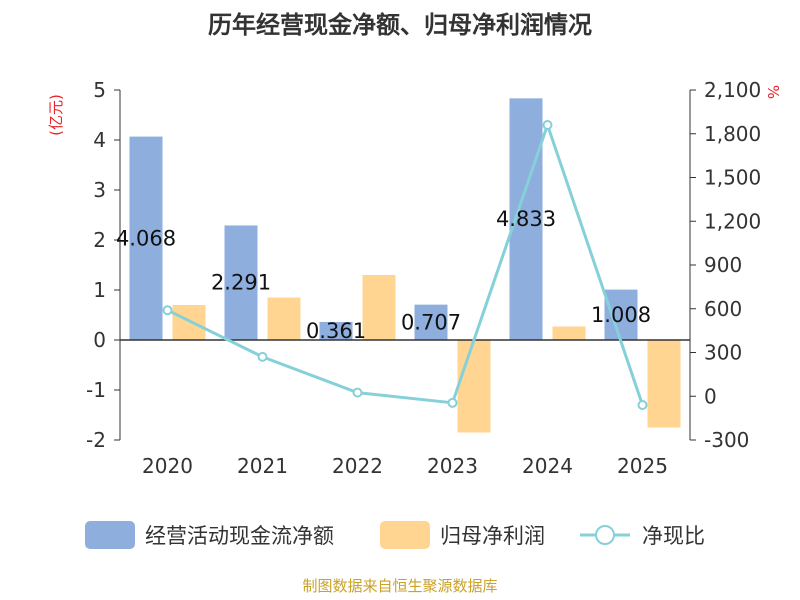 The image size is (800, 600). I want to click on right-axis-tick-label: 300, so click(723, 353).